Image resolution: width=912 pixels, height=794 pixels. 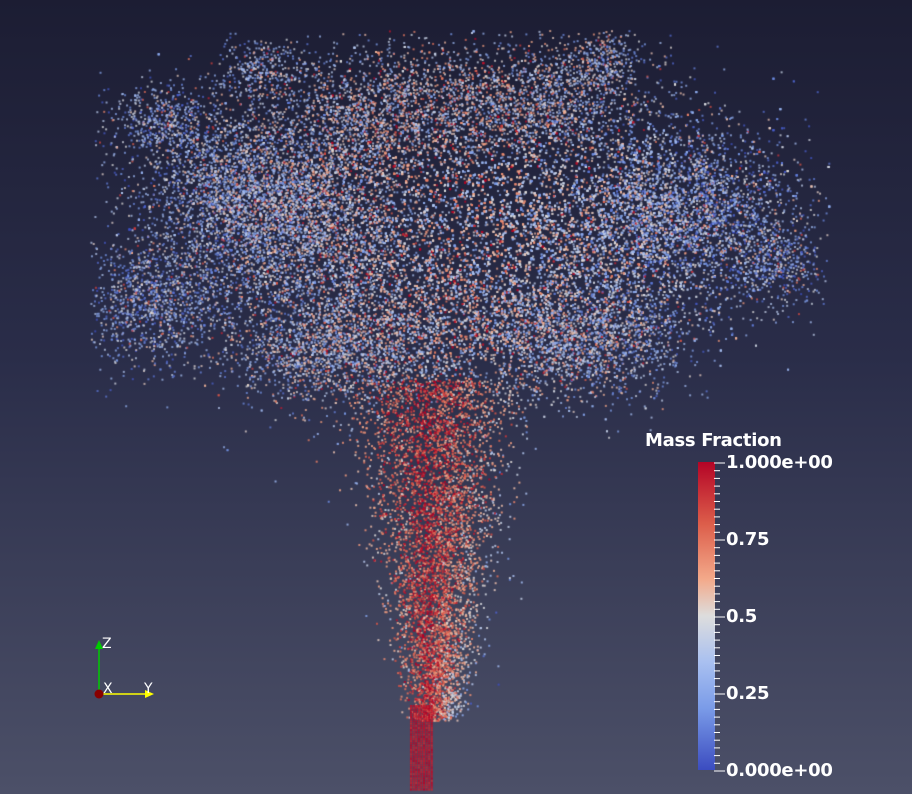 I want to click on colorbar, so click(x=706, y=616).